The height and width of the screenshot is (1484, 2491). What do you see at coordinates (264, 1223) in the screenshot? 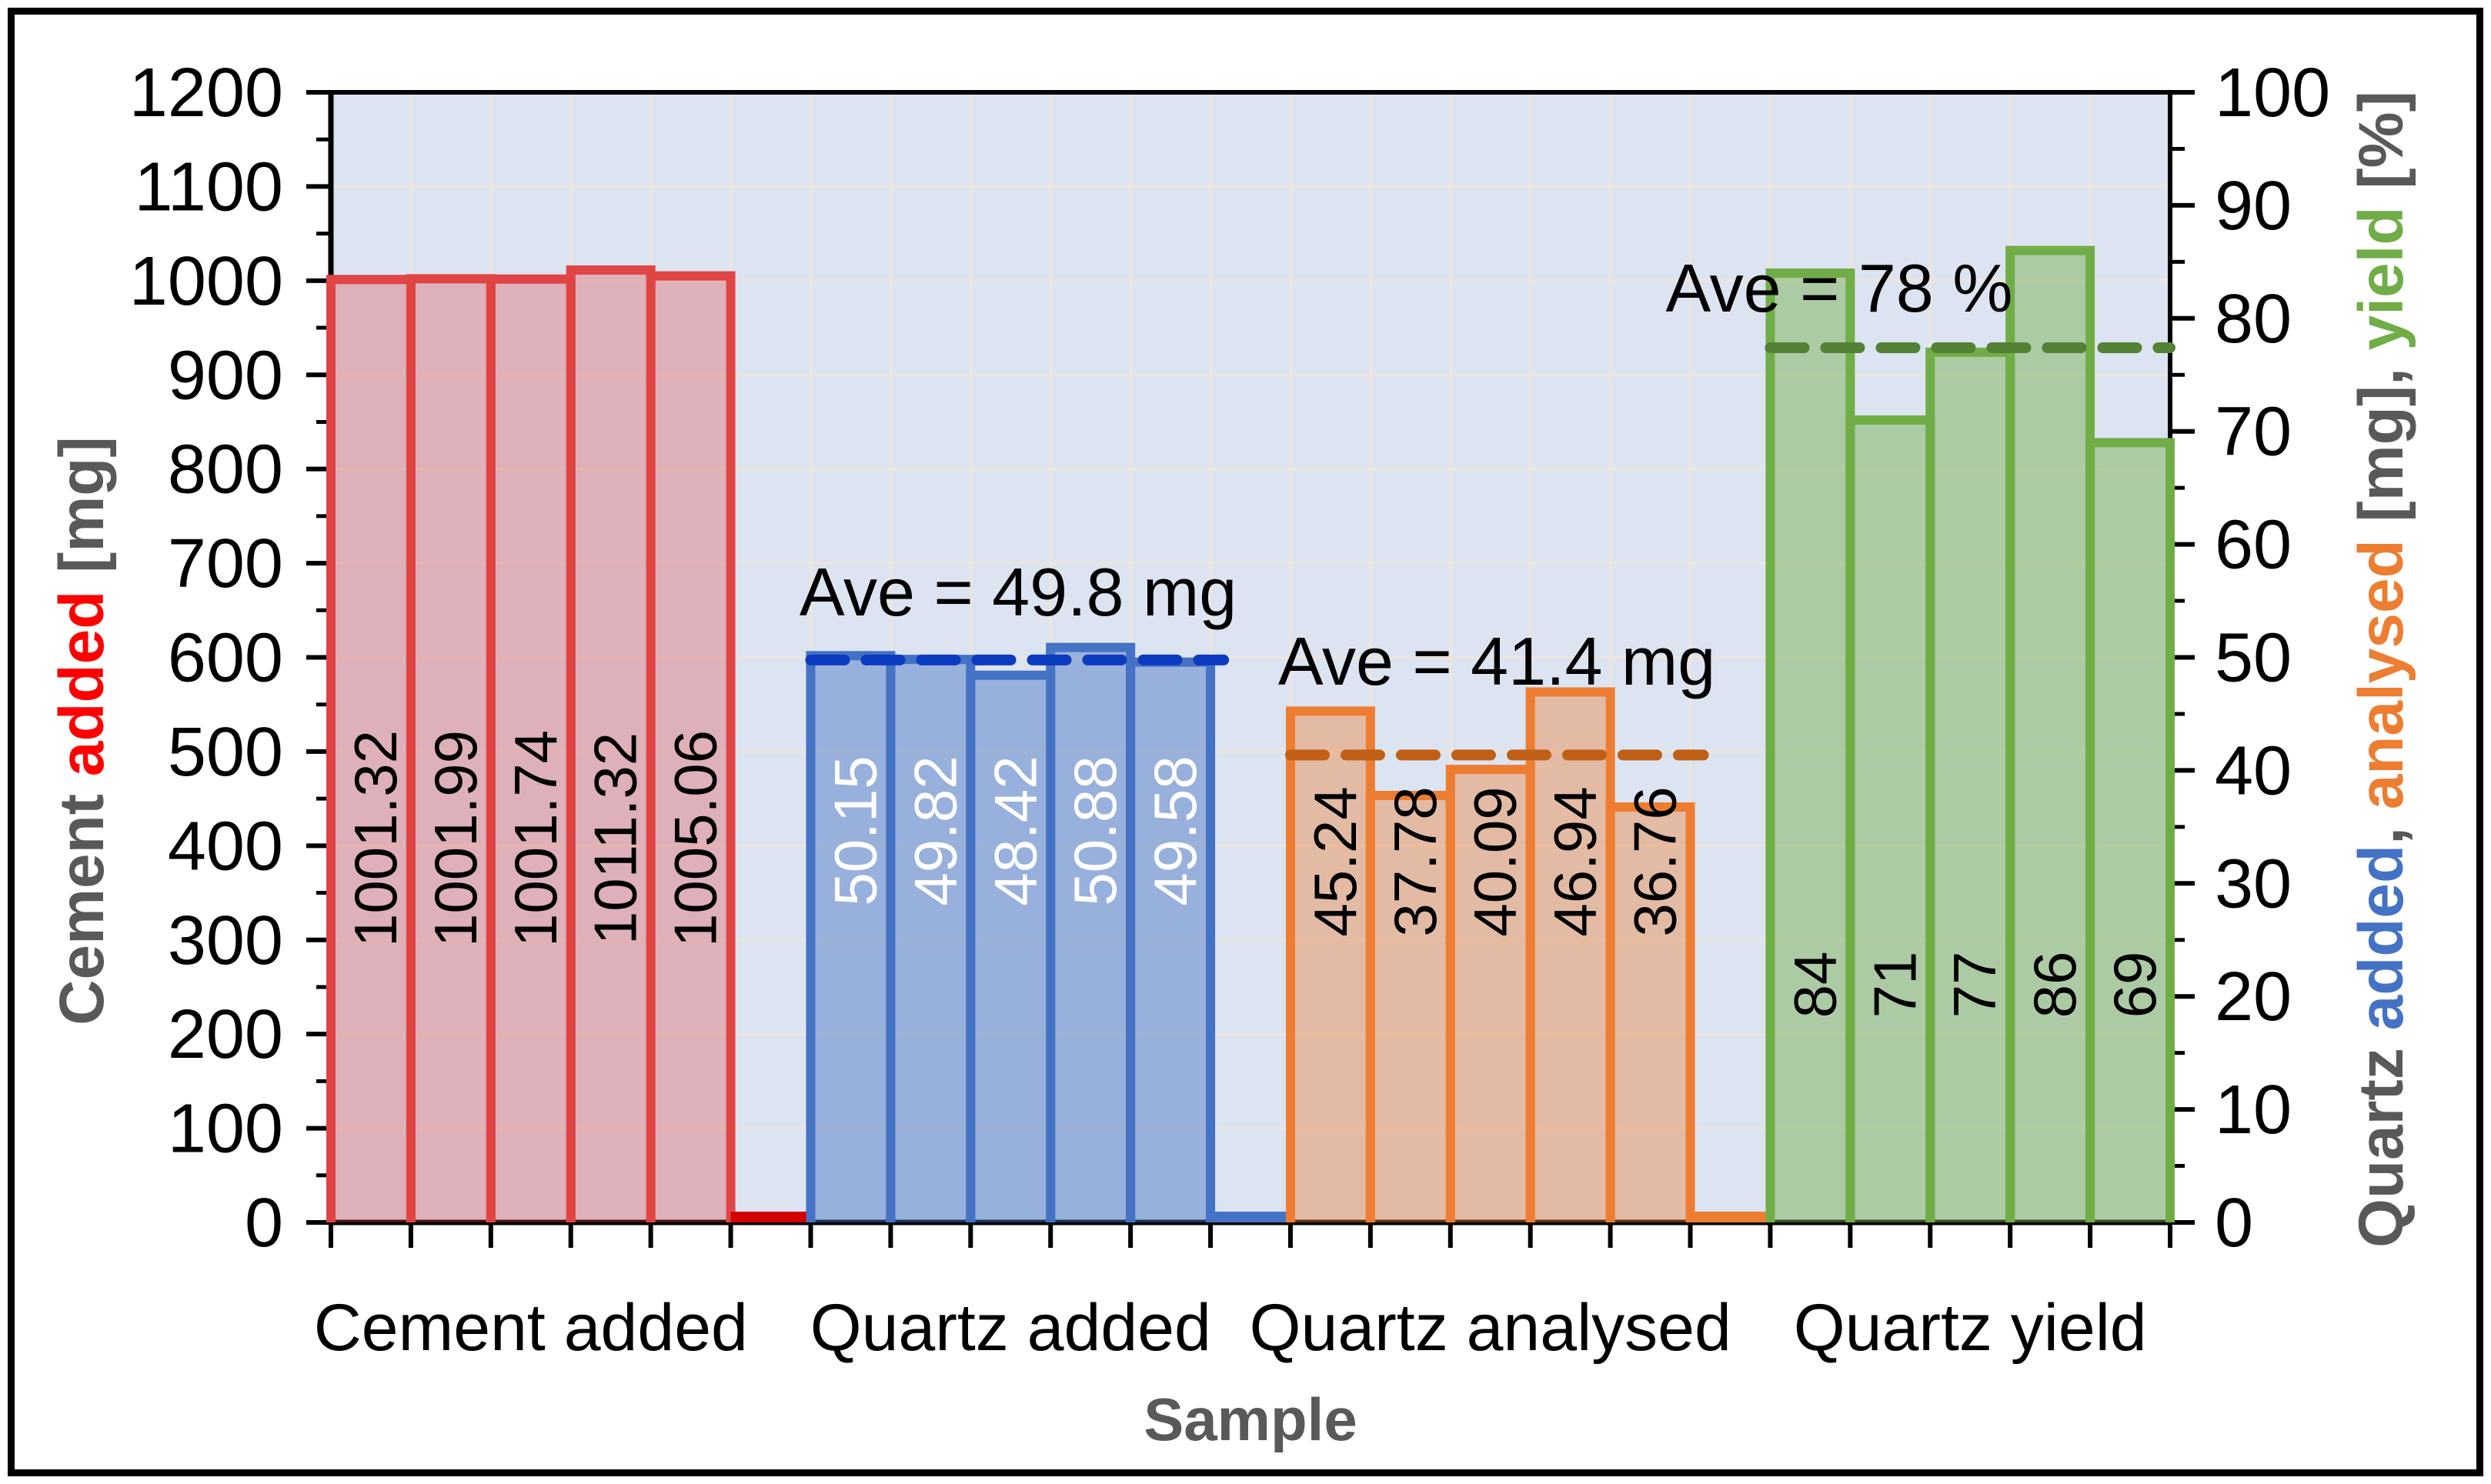
I see `left-axis-tick-label: 0` at bounding box center [264, 1223].